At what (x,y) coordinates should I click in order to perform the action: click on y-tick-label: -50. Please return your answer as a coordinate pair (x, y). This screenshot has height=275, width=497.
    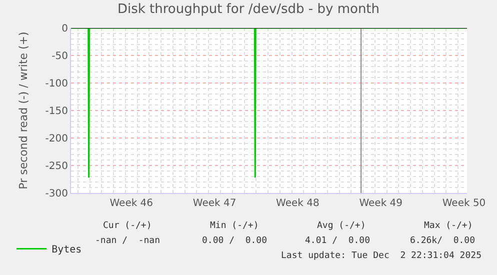
    Looking at the image, I should click on (60, 56).